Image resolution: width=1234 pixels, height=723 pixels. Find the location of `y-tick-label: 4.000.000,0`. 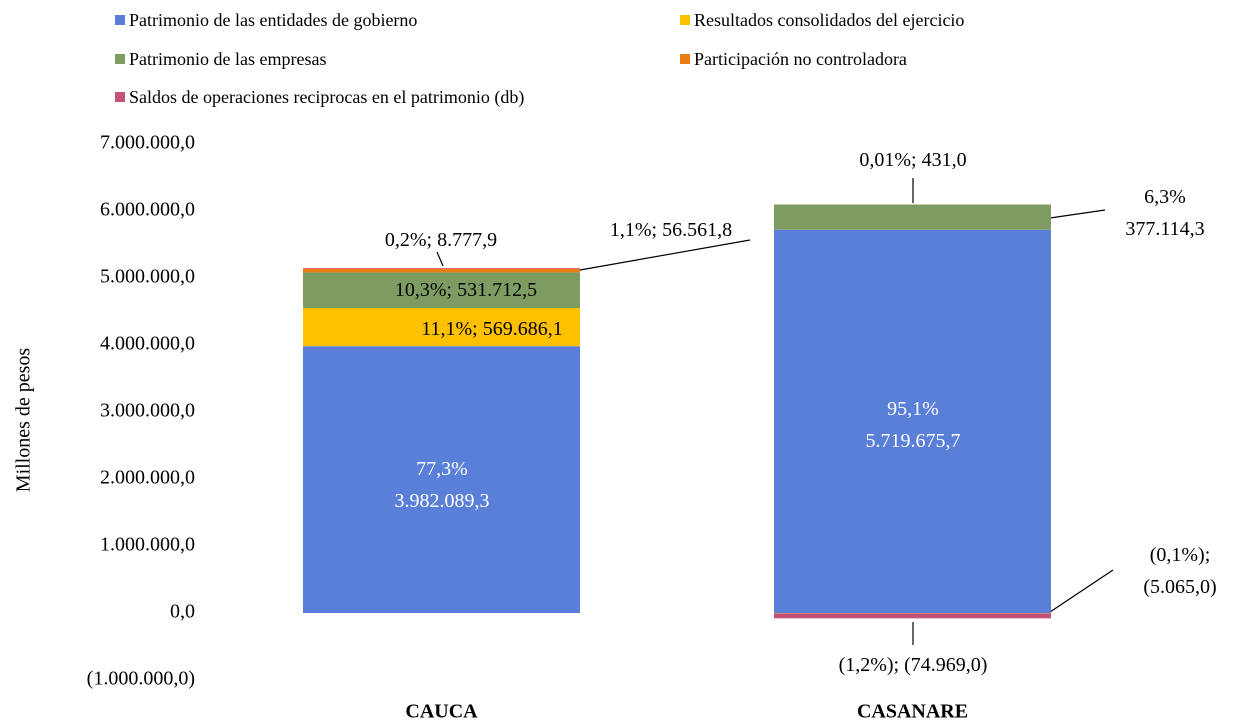

y-tick-label: 4.000.000,0 is located at coordinates (147, 344).